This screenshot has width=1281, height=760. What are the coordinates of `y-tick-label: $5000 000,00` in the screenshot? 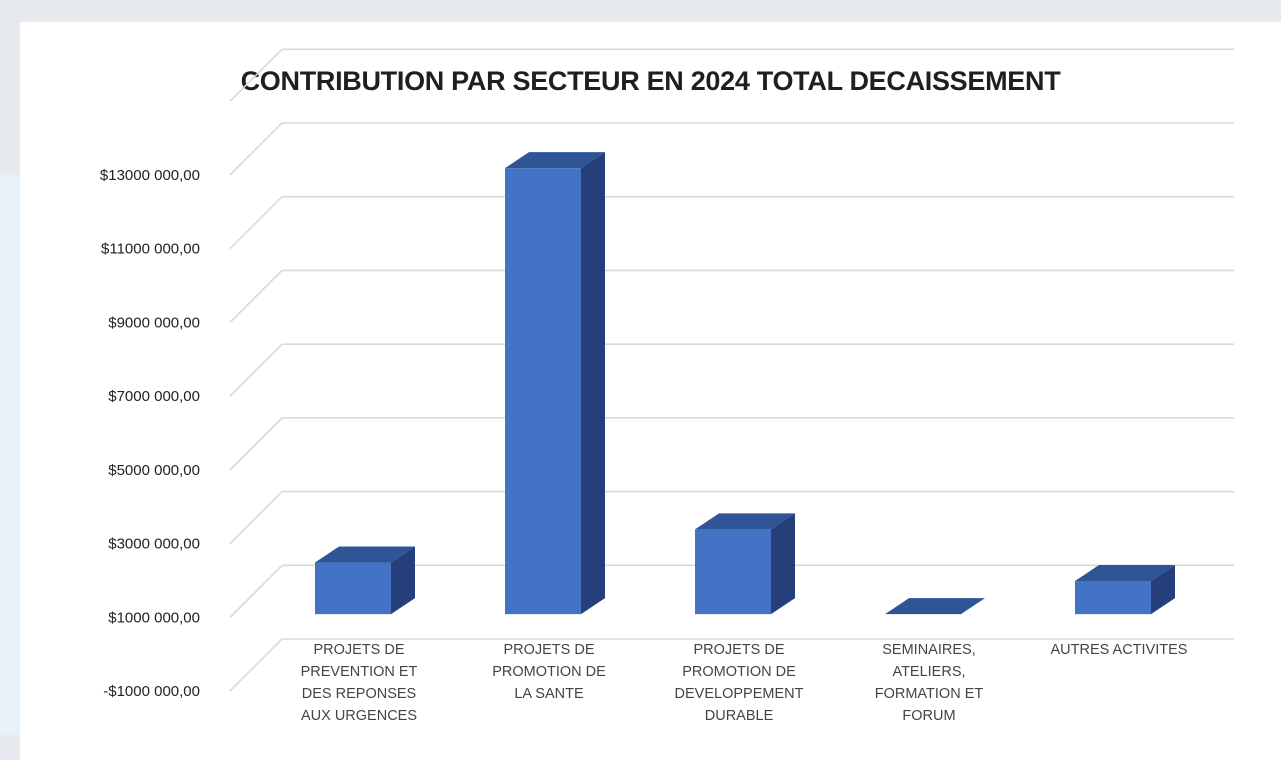 It's located at (154, 470).